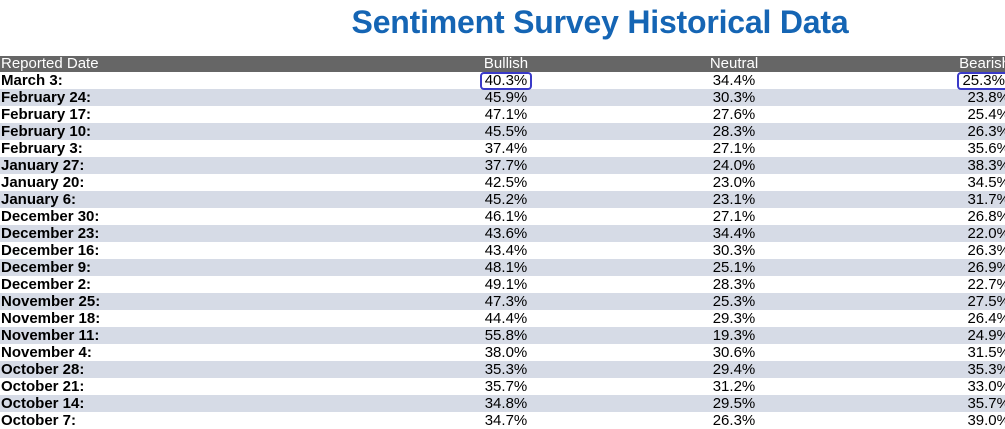 The width and height of the screenshot is (1005, 429). I want to click on cell-neutral: 29.3%, so click(734, 318).